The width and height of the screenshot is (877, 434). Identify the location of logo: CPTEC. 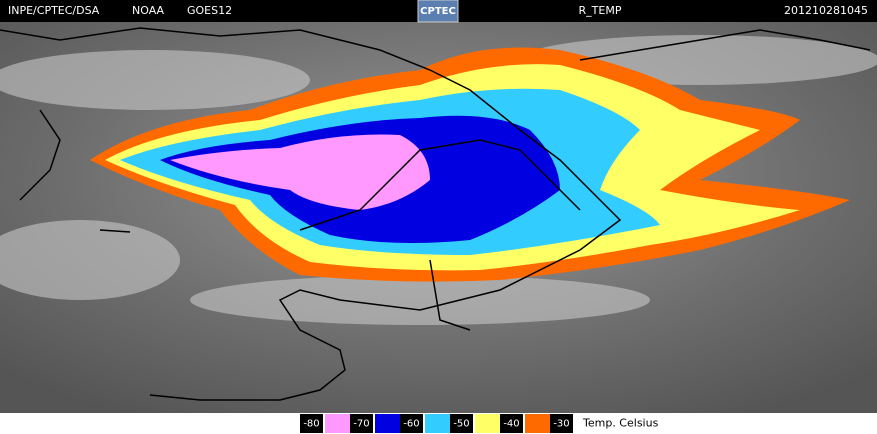
(438, 11).